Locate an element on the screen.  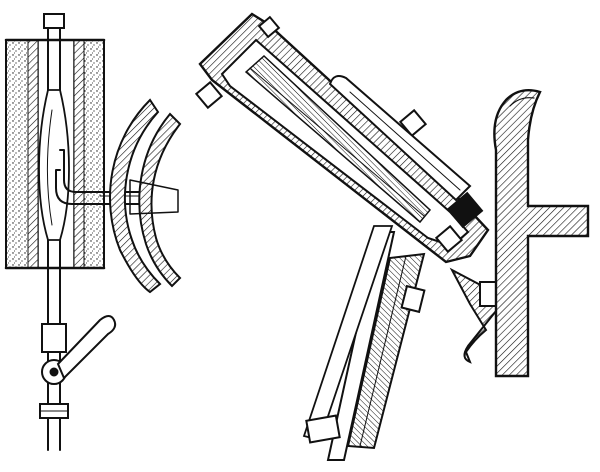
curved-retort-wall is located at coordinates (145, 196).